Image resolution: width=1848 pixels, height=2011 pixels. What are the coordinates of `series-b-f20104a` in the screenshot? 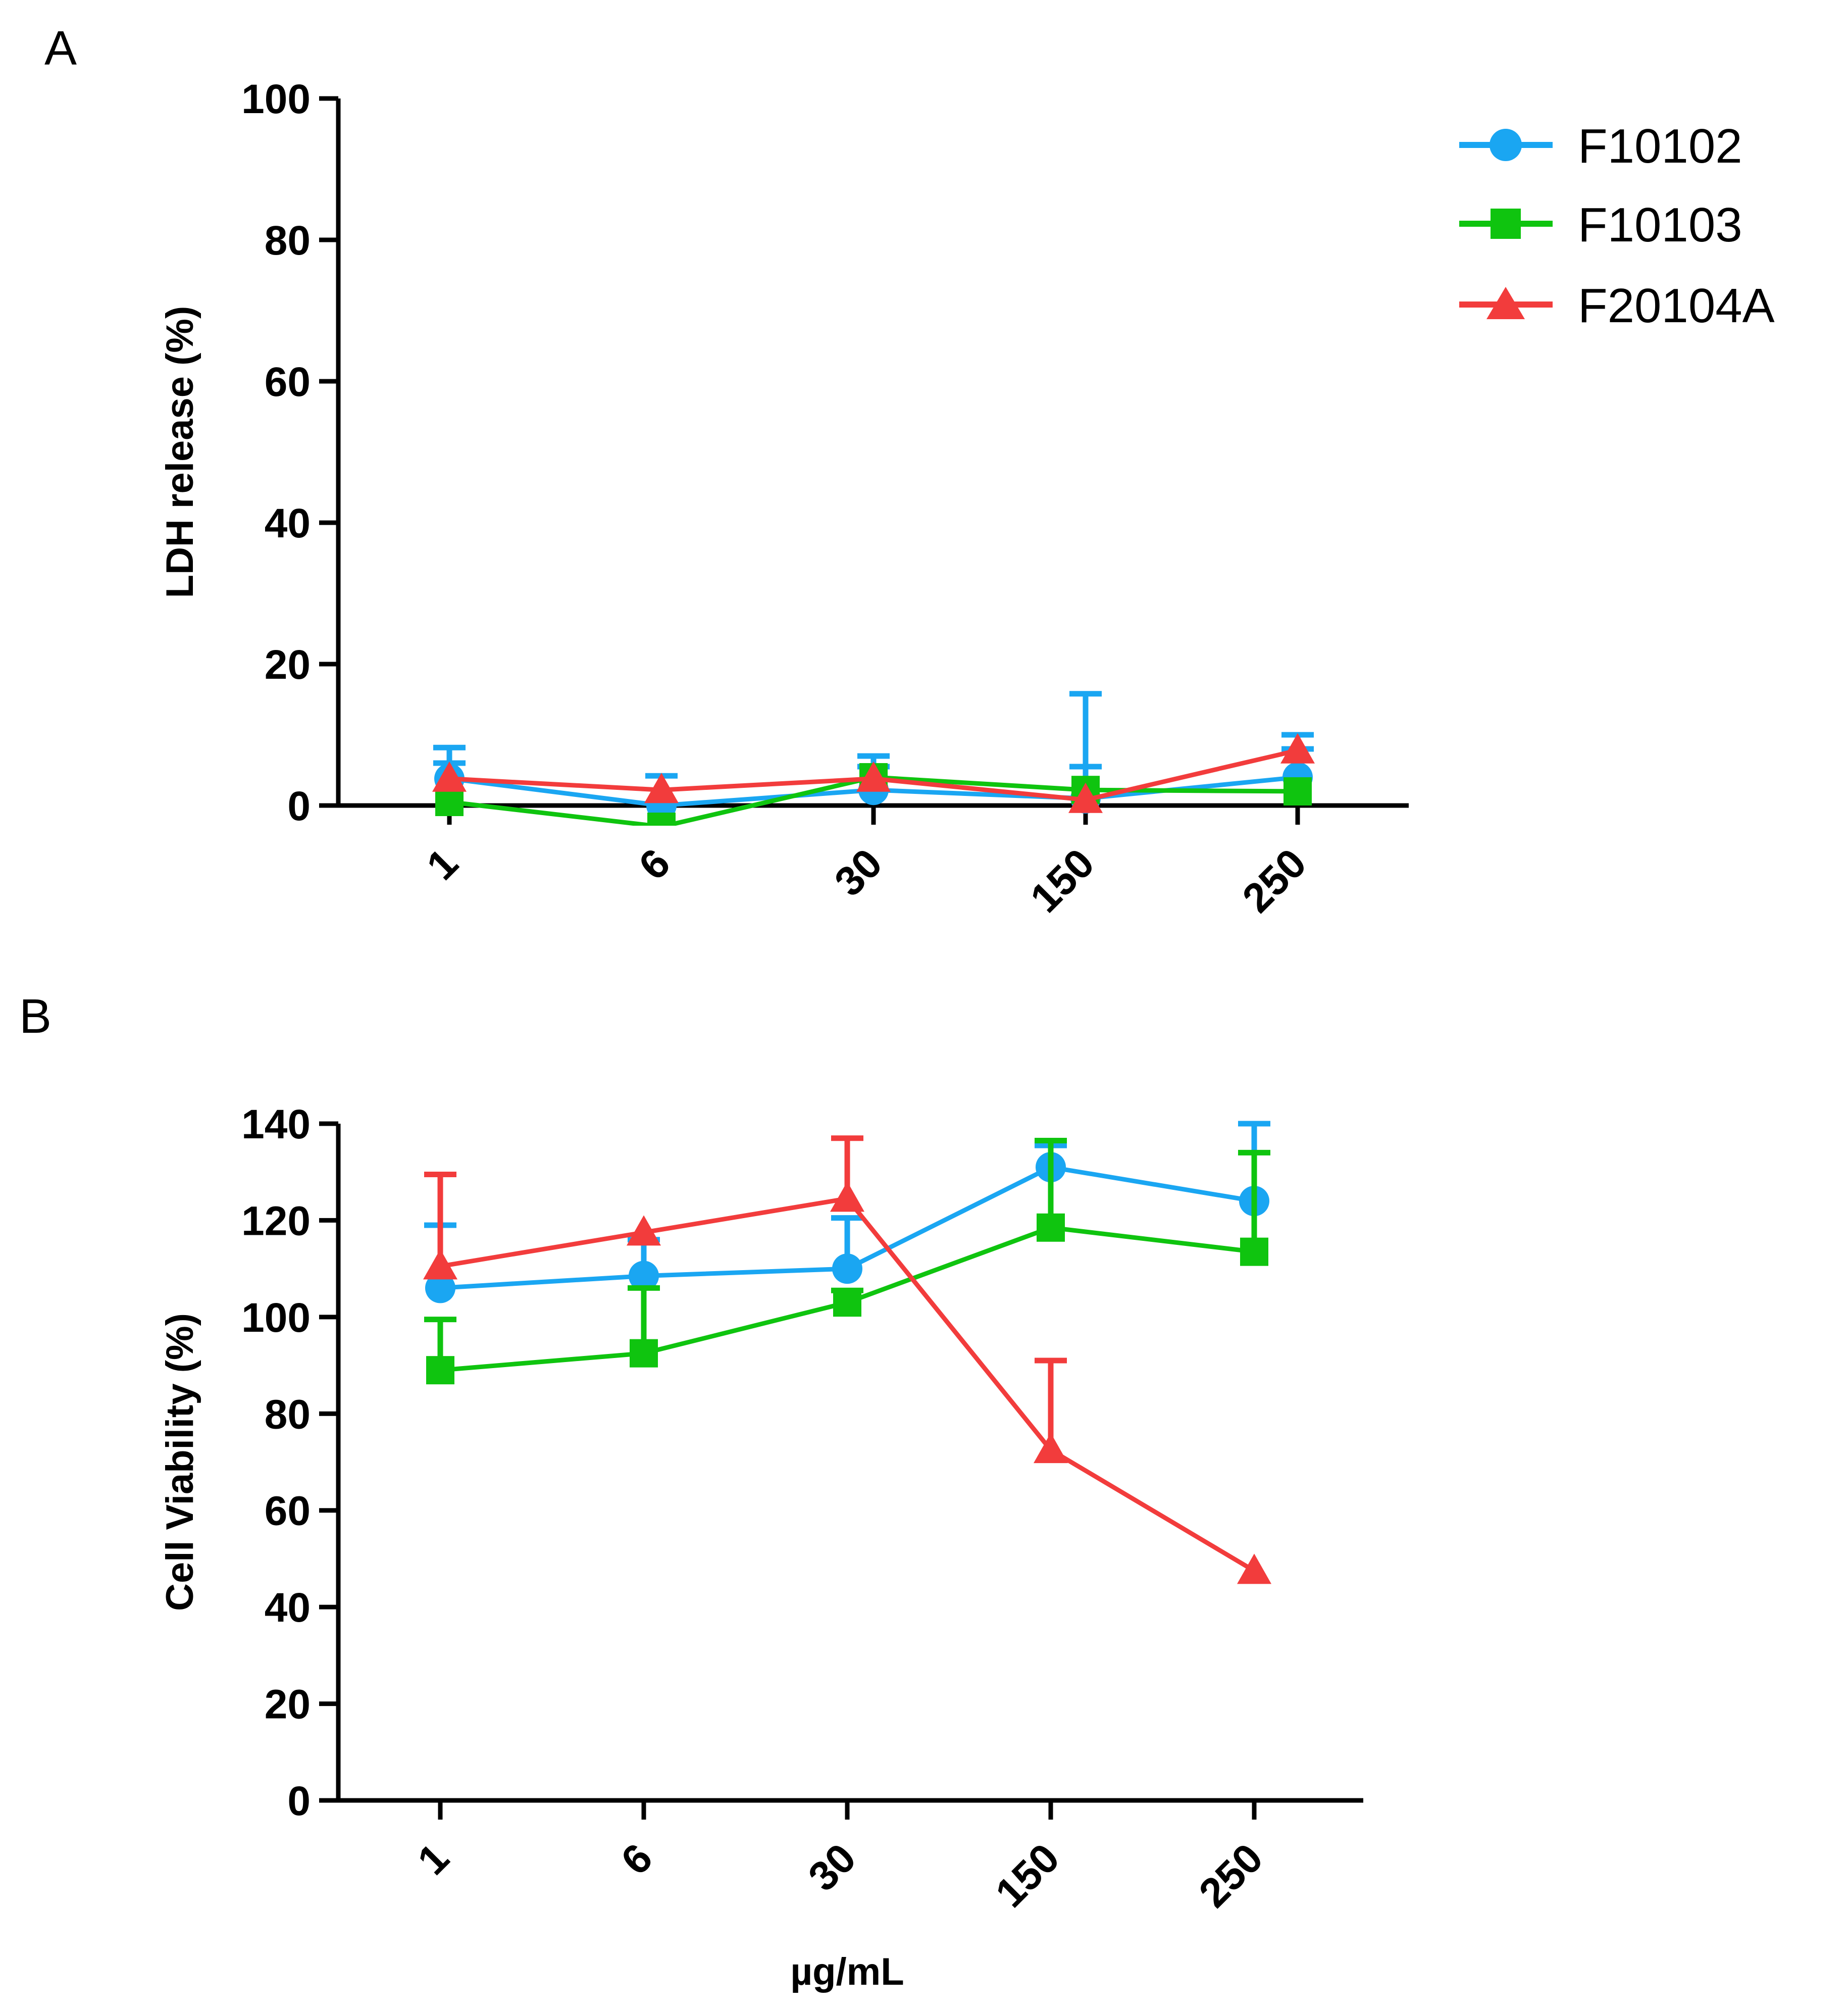 It's located at (847, 1359).